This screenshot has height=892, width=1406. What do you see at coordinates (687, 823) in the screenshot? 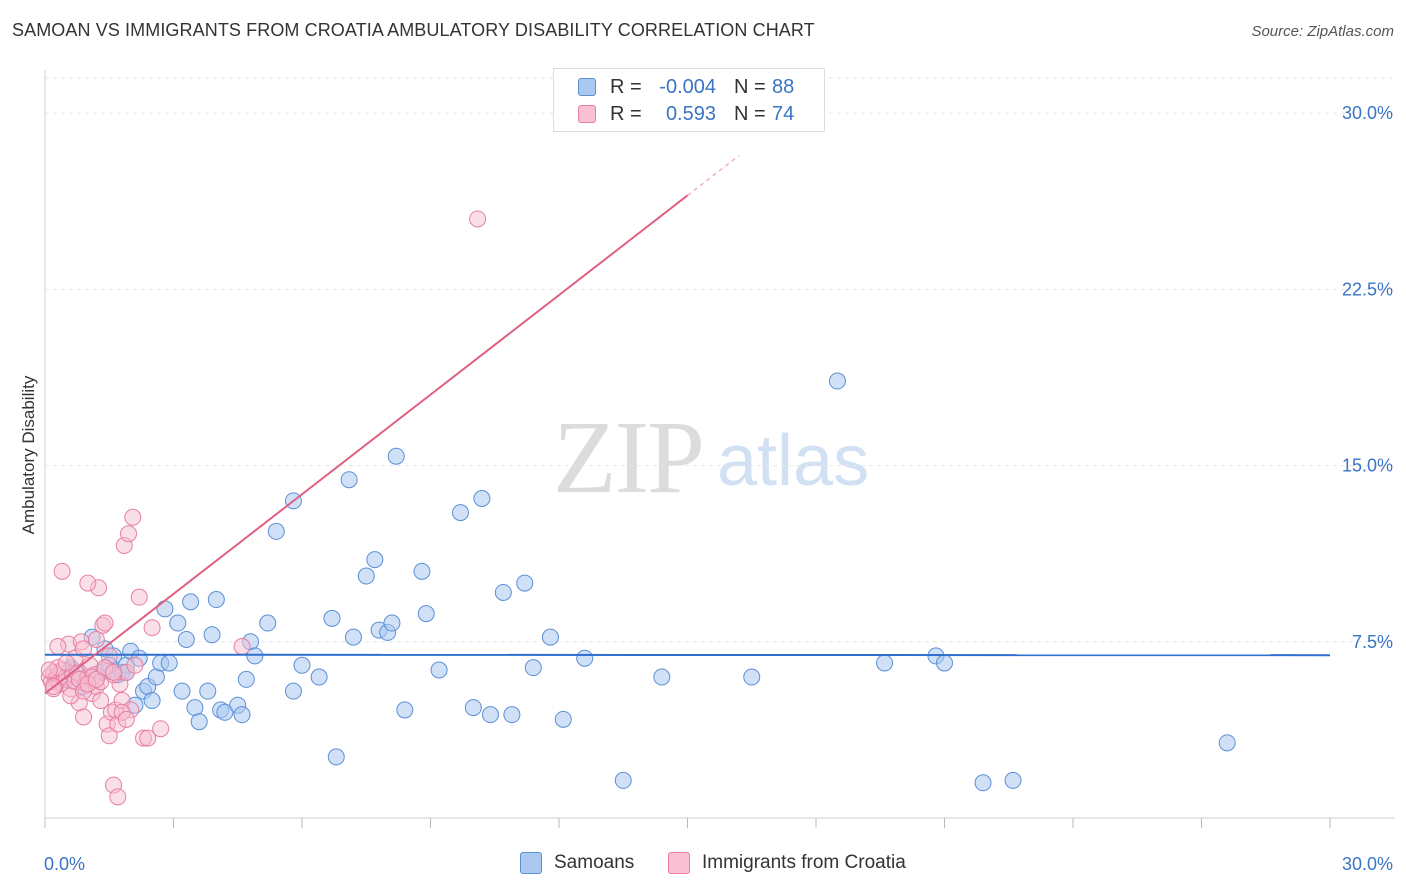
I see `x-ticks` at bounding box center [687, 823].